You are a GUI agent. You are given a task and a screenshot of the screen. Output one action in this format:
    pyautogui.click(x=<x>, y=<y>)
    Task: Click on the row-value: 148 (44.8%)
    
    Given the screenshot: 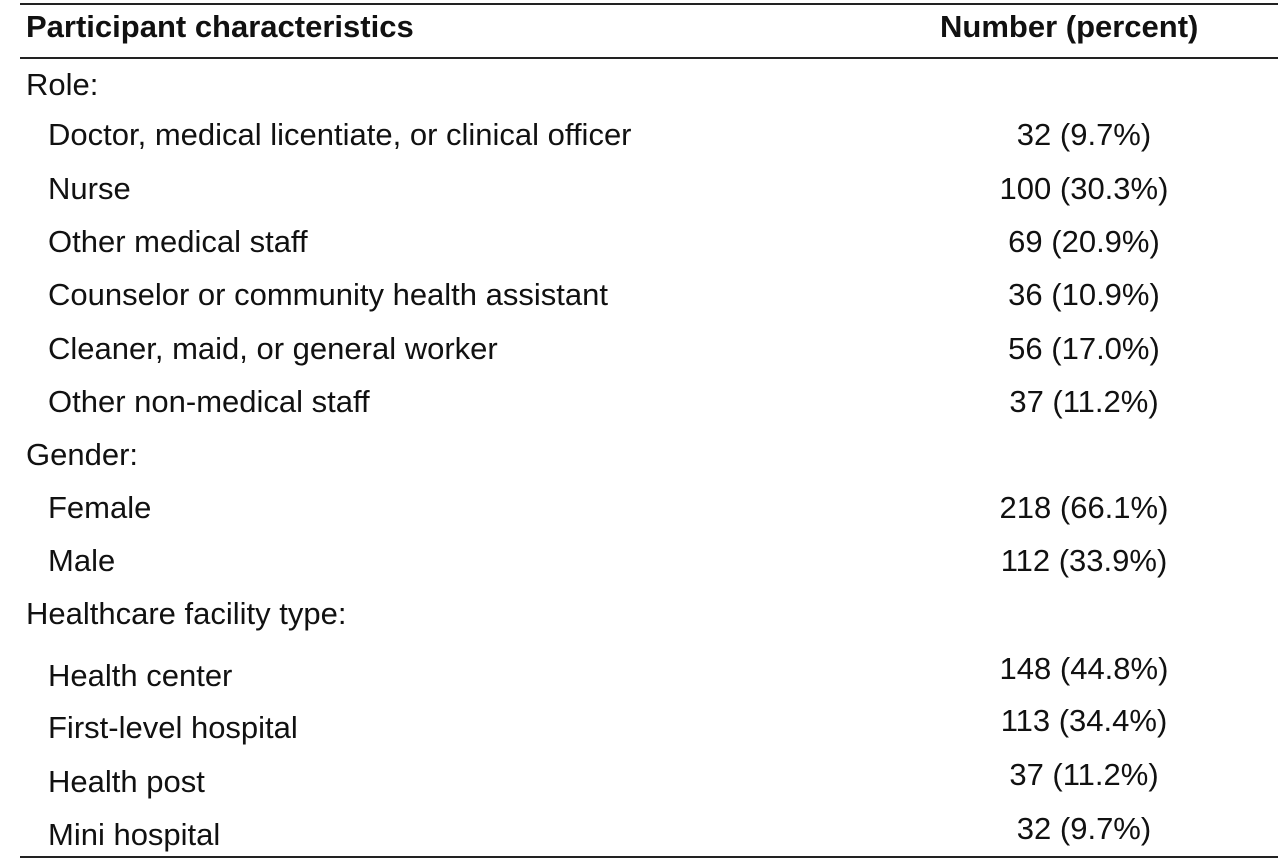 What is the action you would take?
    pyautogui.click(x=1084, y=668)
    